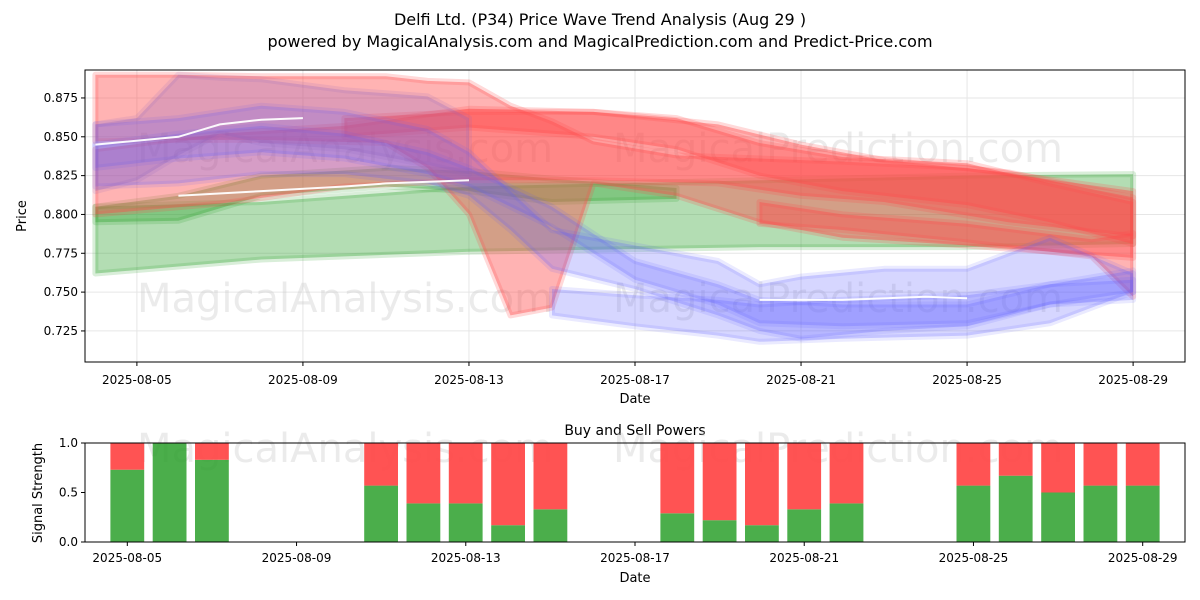  Describe the element at coordinates (61, 292) in the screenshot. I see `price-y-tick-label: 0.750` at that location.